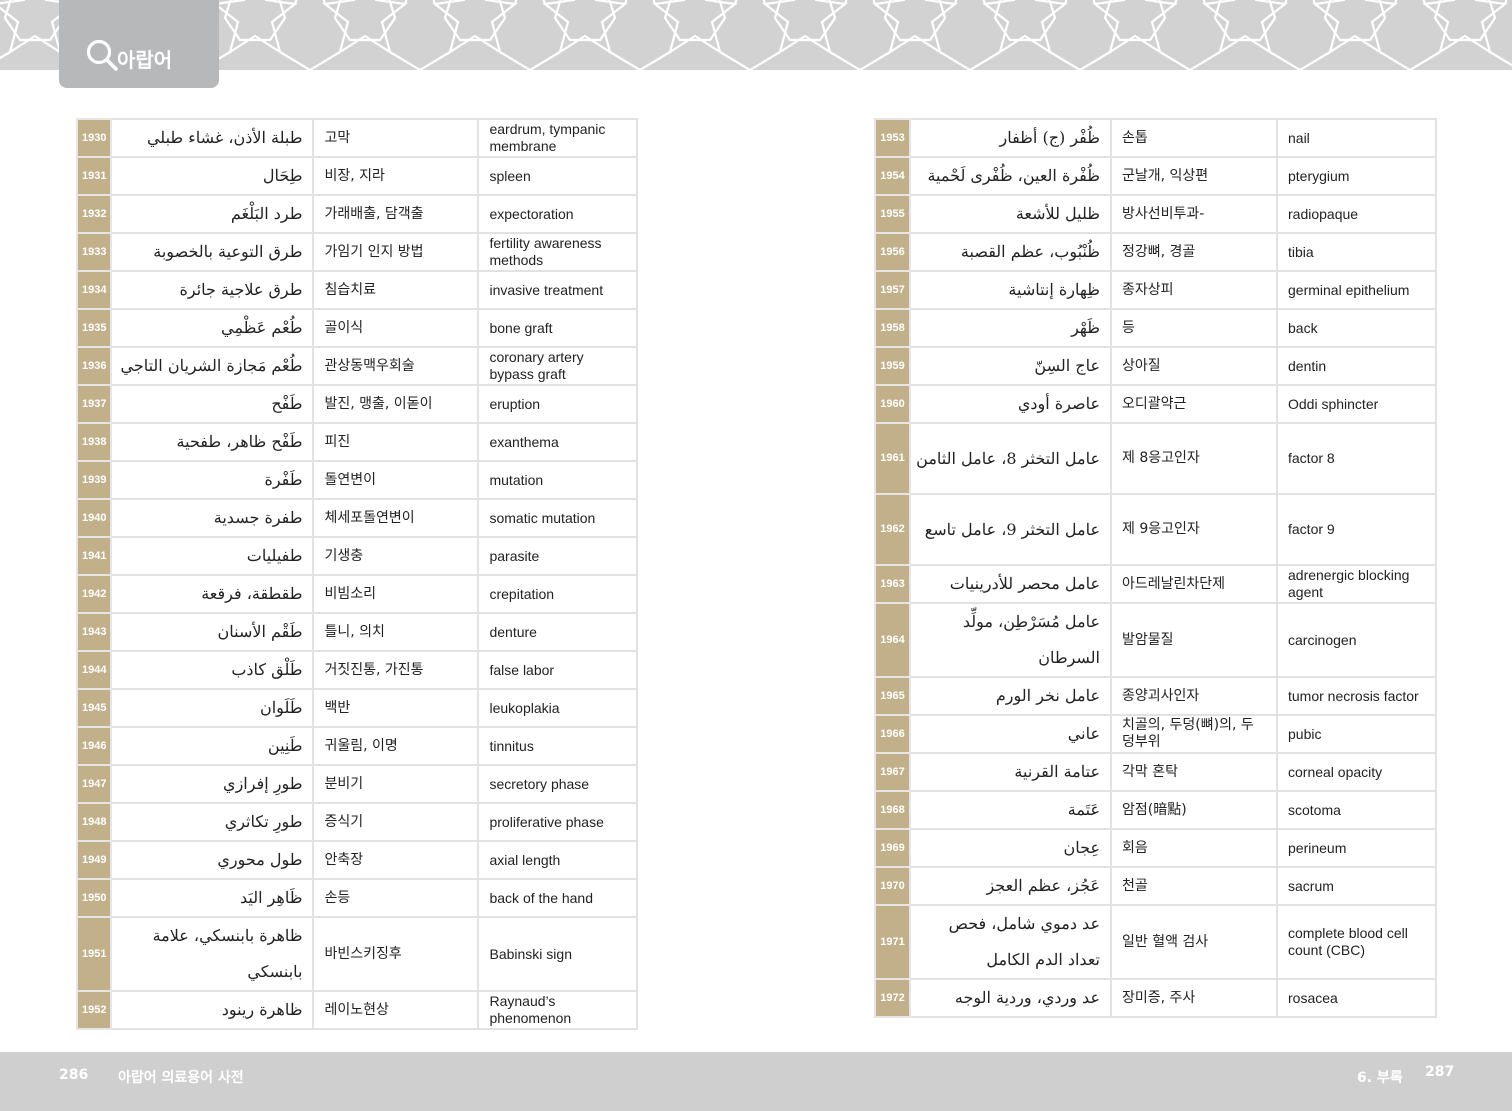 This screenshot has height=1111, width=1512. Describe the element at coordinates (1010, 458) in the screenshot. I see `arabic-term: عامل التخثر 8، عامل الثامن` at that location.